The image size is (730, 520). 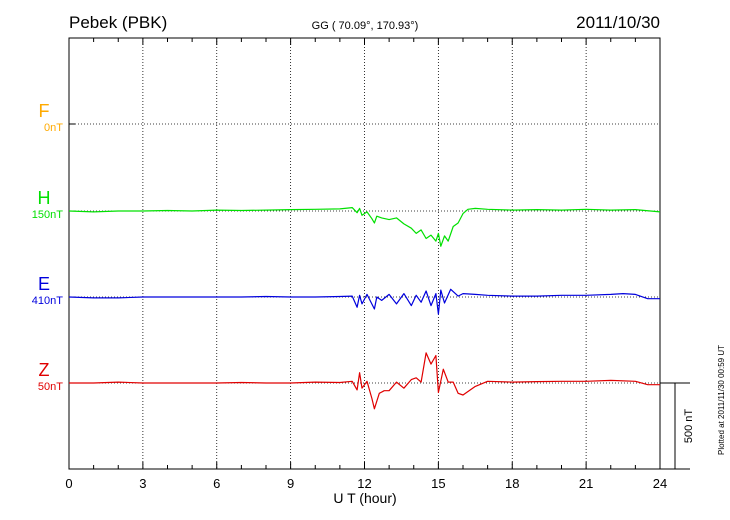 I want to click on series-line-e, so click(x=364, y=301).